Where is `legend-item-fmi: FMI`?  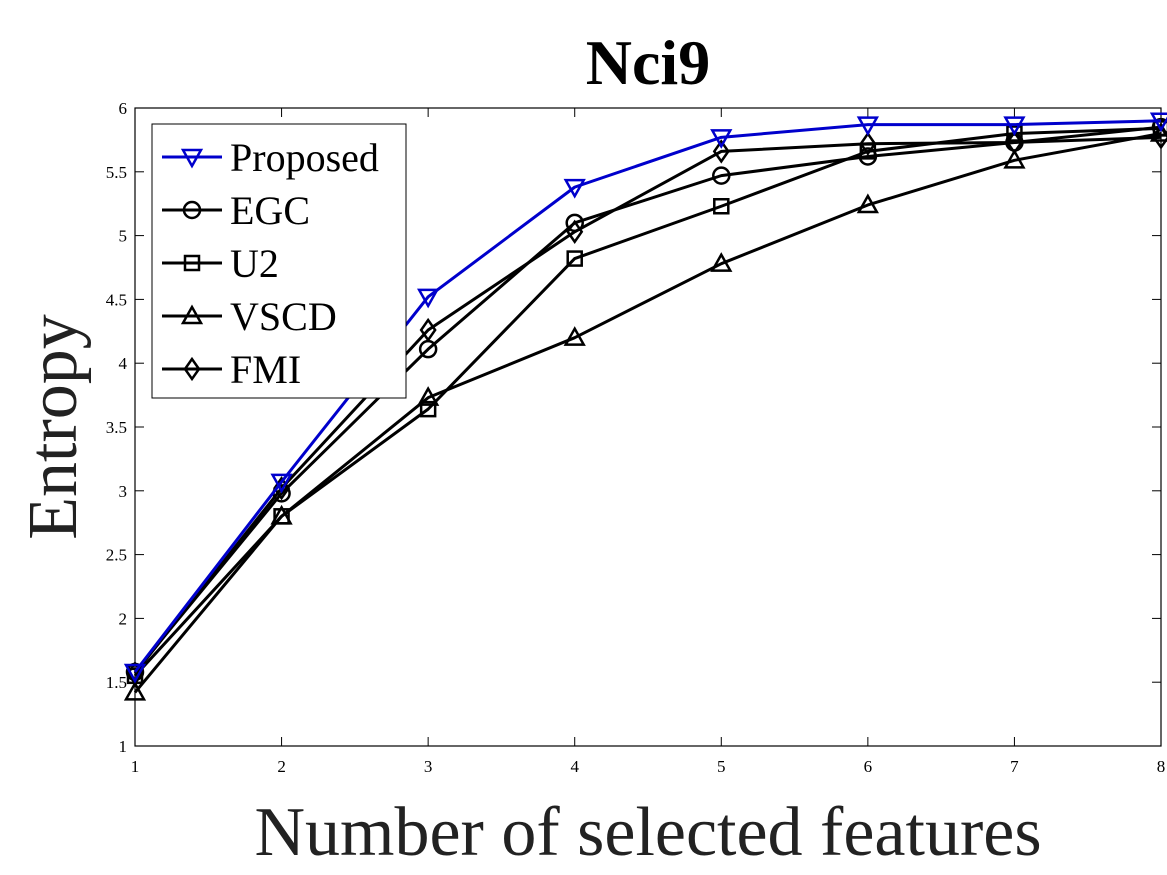 legend-item-fmi: FMI is located at coordinates (231, 369).